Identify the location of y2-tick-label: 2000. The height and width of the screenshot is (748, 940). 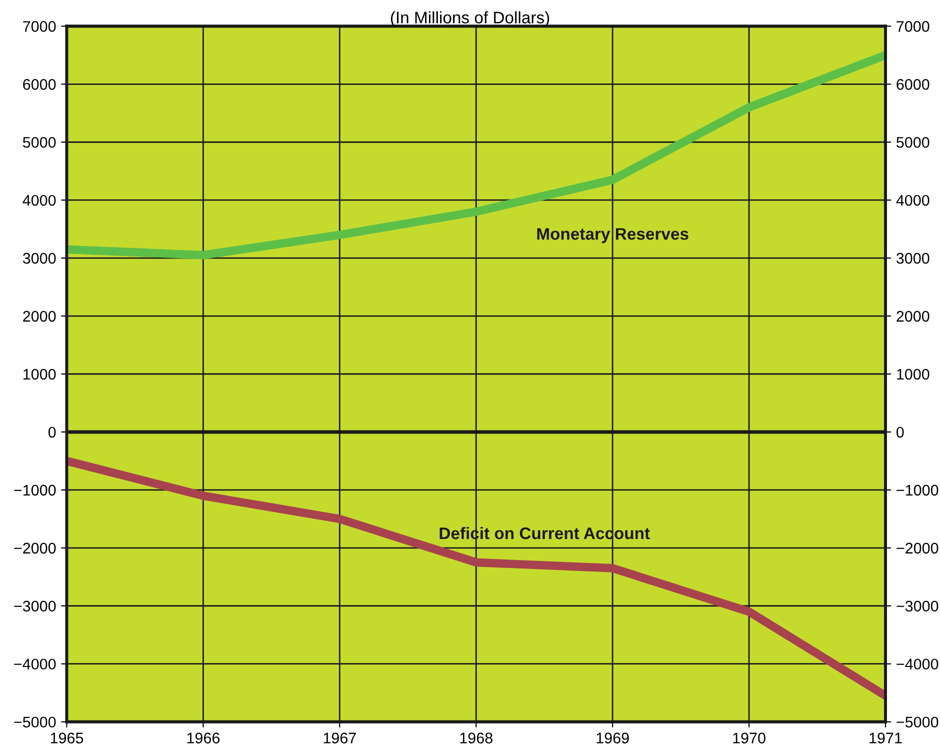
(913, 316).